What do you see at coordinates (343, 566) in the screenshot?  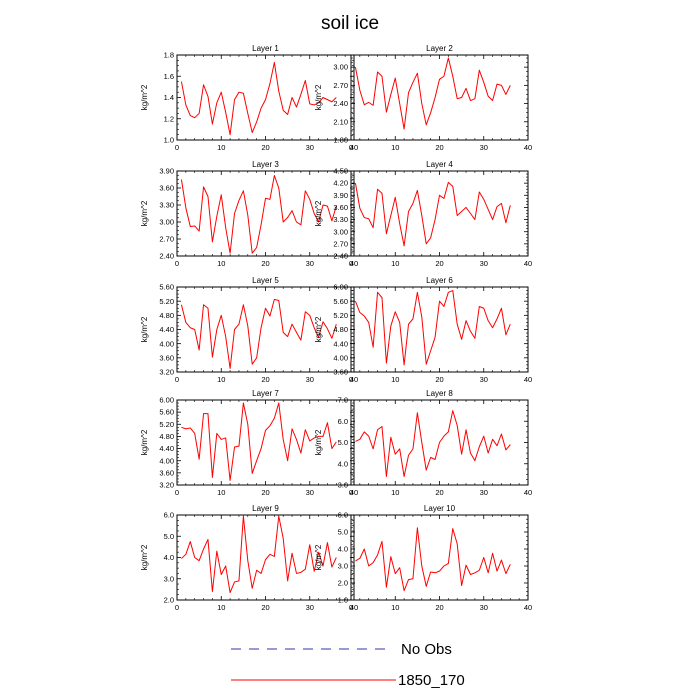 I see `y-tick-label: 3.0` at bounding box center [343, 566].